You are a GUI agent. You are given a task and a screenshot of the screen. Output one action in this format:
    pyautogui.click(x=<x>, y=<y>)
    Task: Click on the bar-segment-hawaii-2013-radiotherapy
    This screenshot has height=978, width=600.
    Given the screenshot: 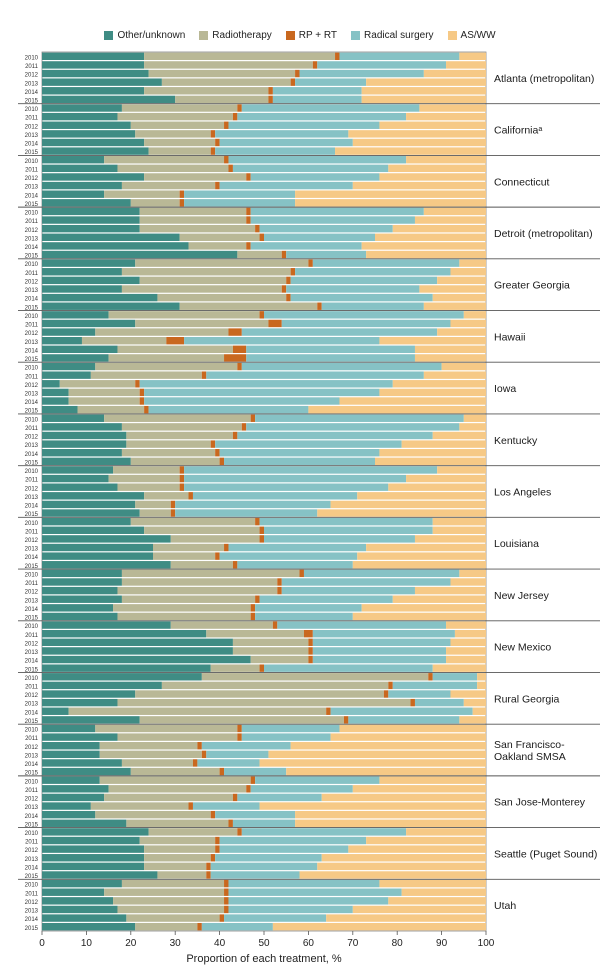 What is the action you would take?
    pyautogui.click(x=124, y=340)
    